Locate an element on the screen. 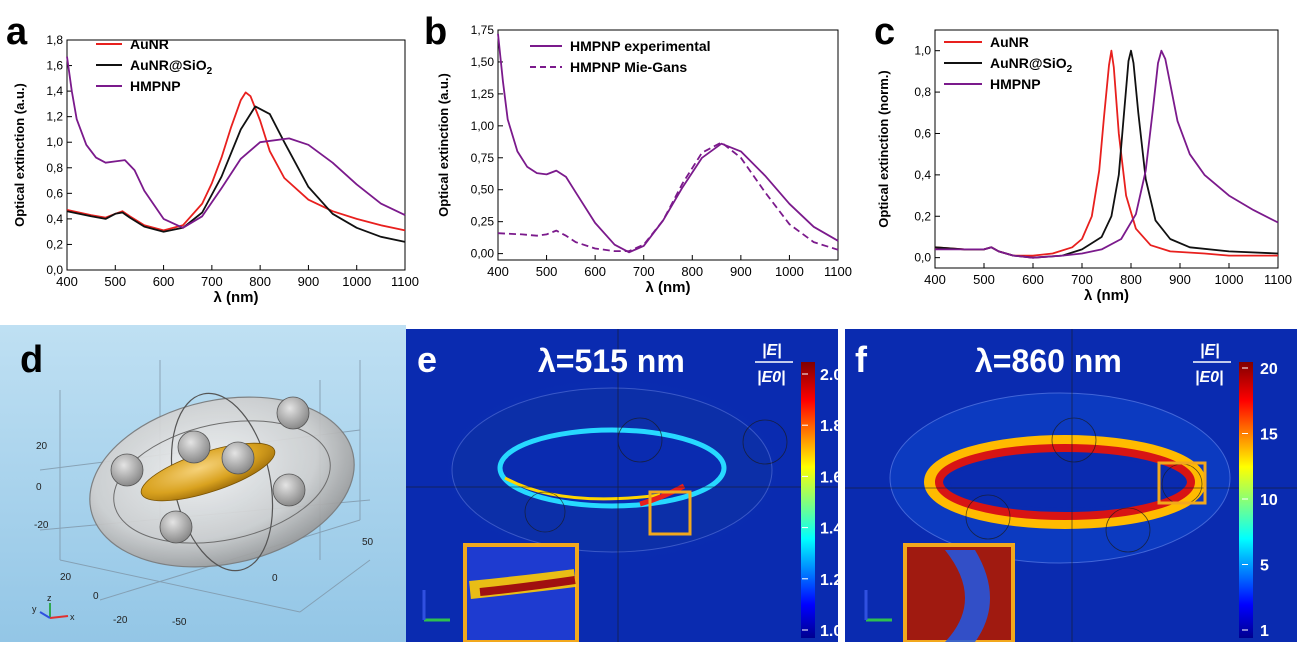 The image size is (1297, 647). e-hotspot is located at coordinates (662, 495).